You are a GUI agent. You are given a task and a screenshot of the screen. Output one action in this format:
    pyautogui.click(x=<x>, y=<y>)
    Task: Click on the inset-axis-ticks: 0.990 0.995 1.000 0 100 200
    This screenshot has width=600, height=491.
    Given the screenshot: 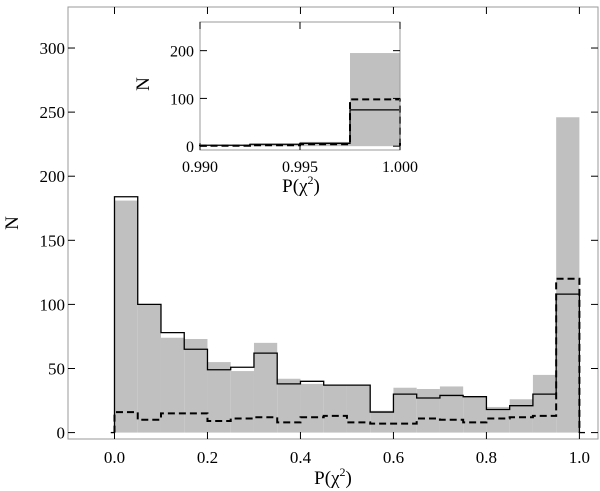 What is the action you would take?
    pyautogui.click(x=294, y=99)
    